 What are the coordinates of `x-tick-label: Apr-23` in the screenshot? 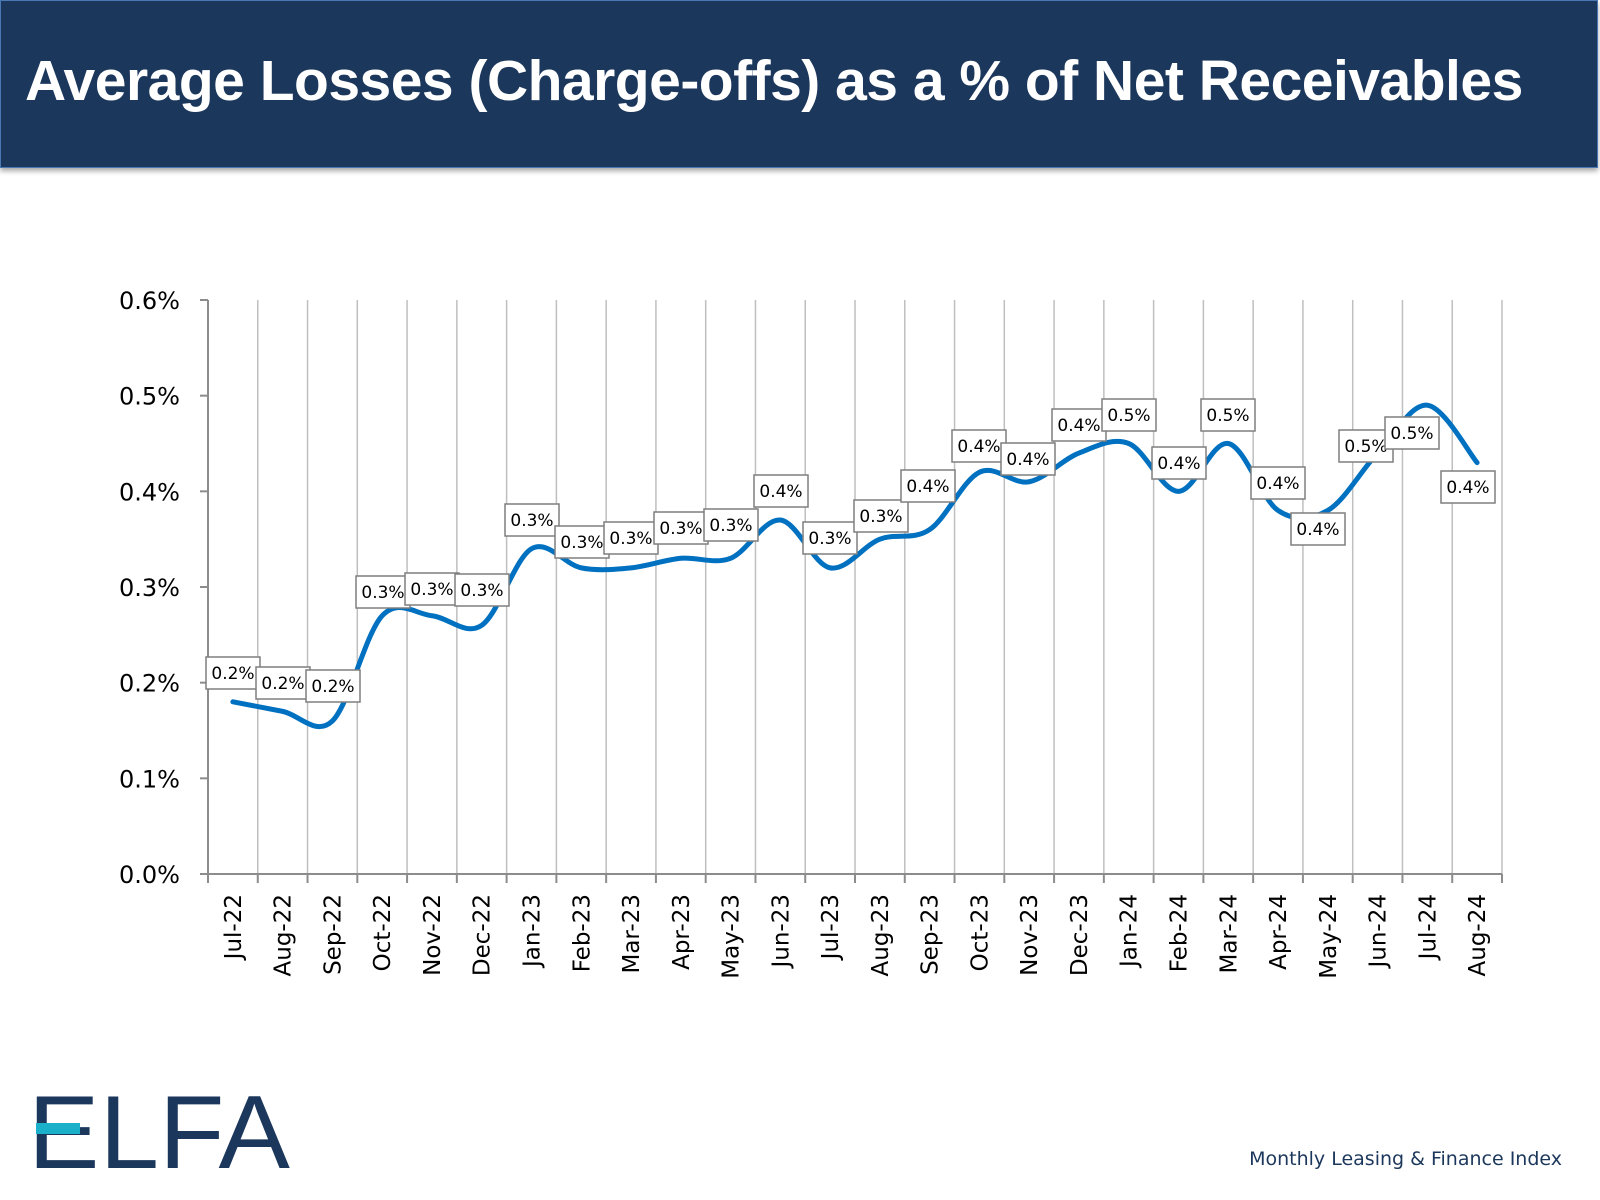 It's located at (682, 932).